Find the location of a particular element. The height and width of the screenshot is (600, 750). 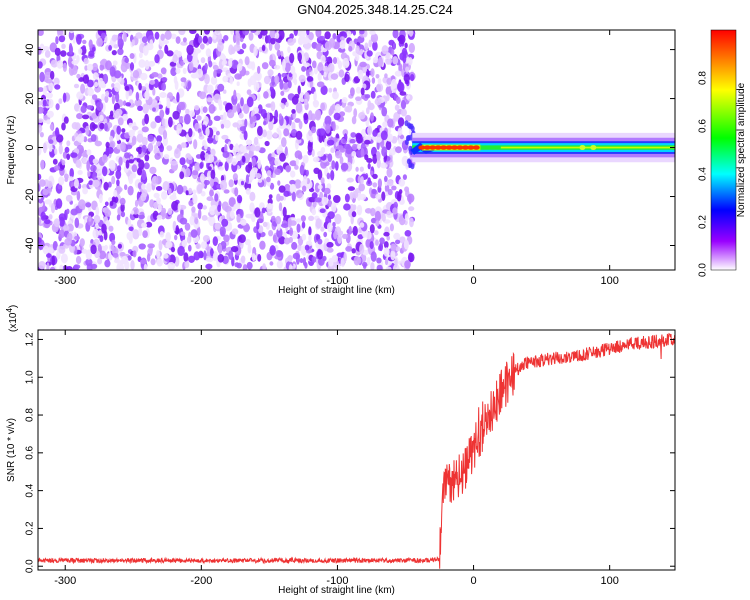

colorbar-tick-label: 0.6 is located at coordinates (703, 126).